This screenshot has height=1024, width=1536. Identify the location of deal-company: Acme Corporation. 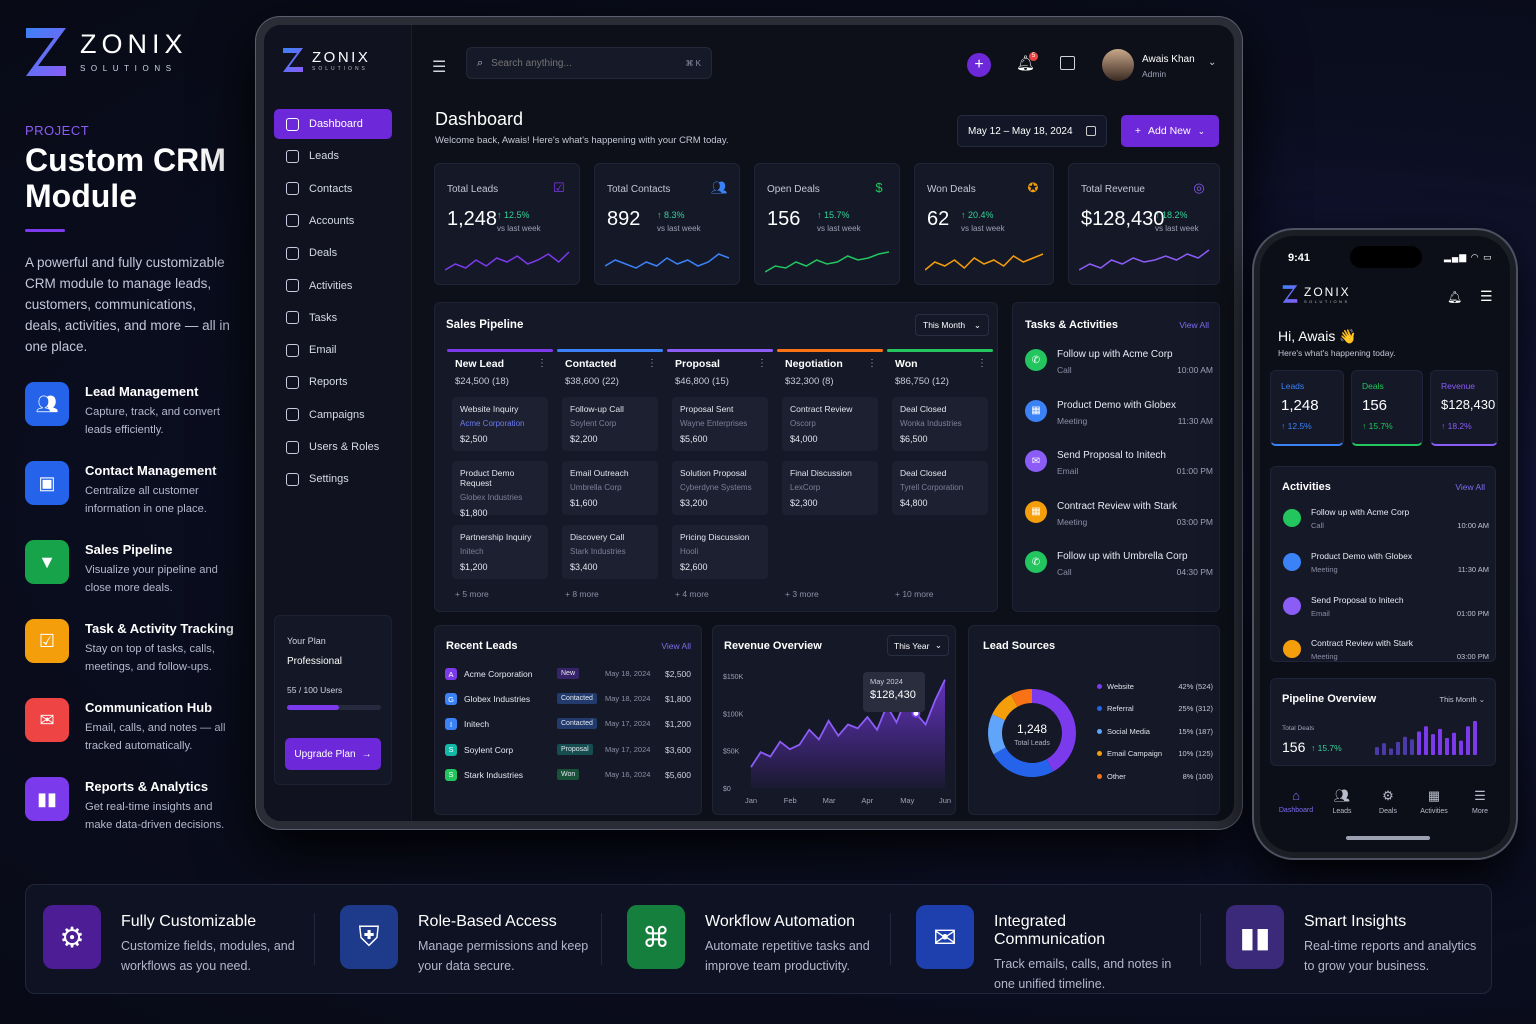
(492, 423).